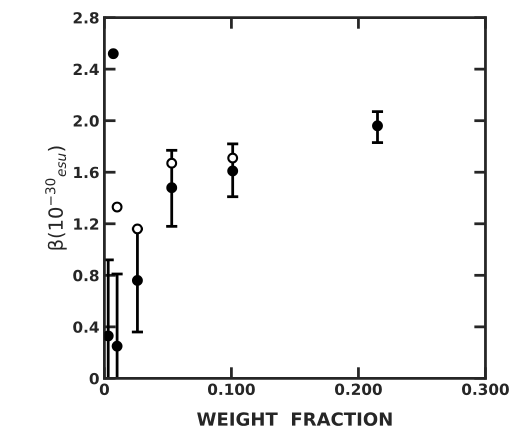  Describe the element at coordinates (86, 224) in the screenshot. I see `y-tick-label: 1.2` at that location.